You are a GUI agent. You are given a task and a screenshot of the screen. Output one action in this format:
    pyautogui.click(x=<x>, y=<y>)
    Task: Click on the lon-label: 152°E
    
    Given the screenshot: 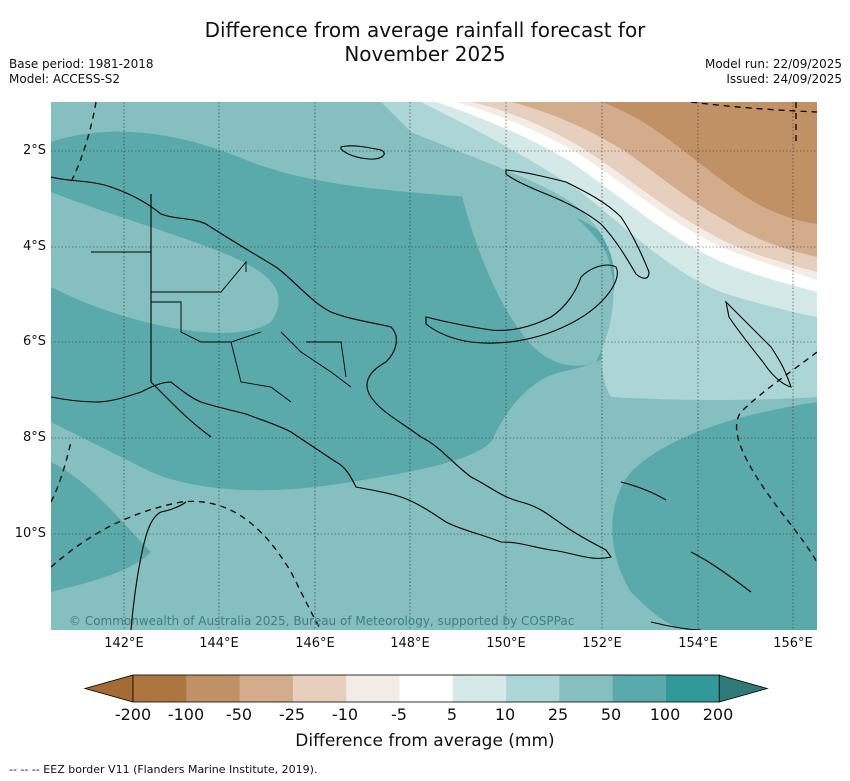 What is the action you would take?
    pyautogui.click(x=602, y=643)
    